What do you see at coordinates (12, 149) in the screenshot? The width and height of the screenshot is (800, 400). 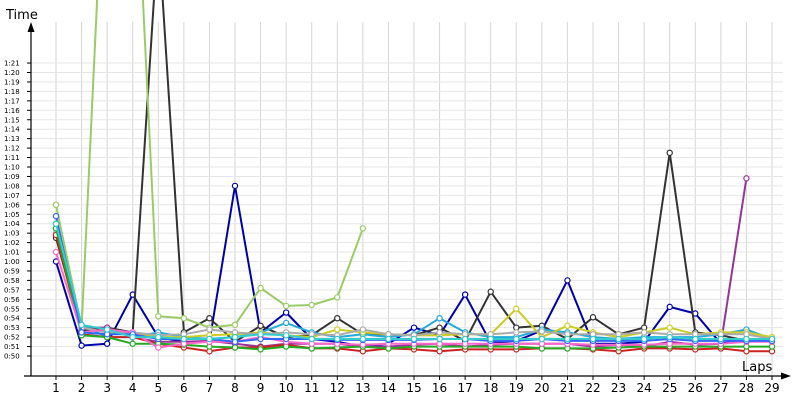 I see `y-tick-label: 1:12` at bounding box center [12, 149].